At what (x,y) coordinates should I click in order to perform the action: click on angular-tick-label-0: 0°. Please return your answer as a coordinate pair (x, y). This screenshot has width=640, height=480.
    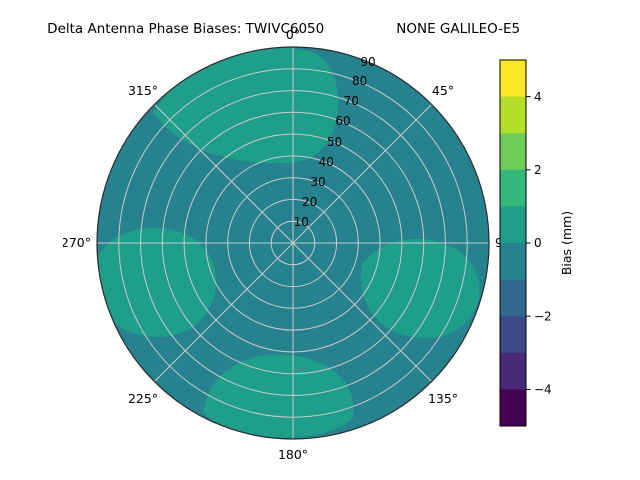
    Looking at the image, I should click on (293, 34).